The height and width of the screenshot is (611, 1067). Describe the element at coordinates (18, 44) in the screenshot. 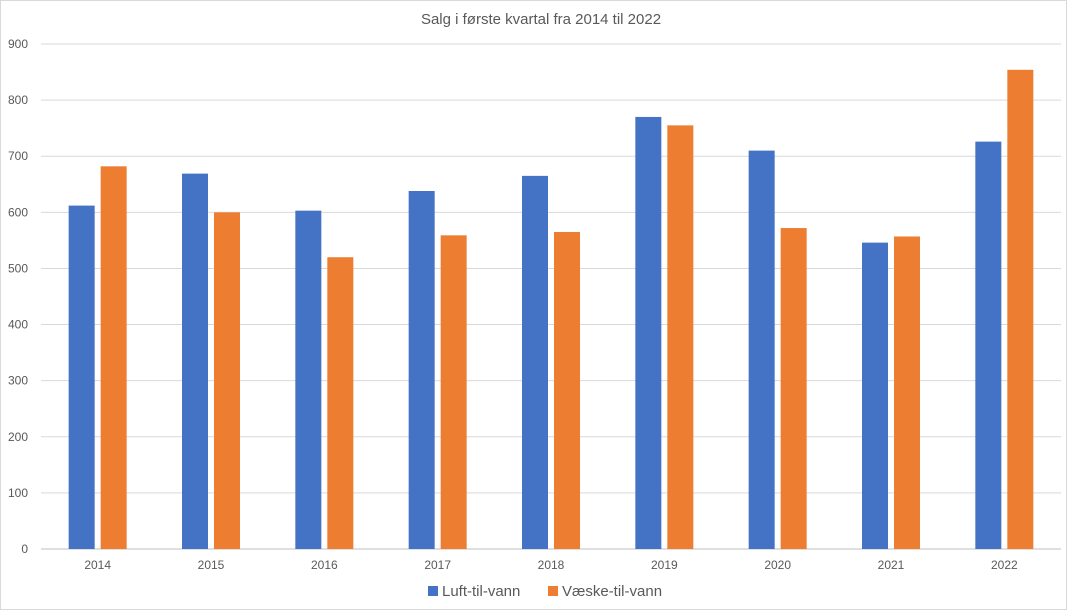

I see `y-tick-label: 900` at that location.